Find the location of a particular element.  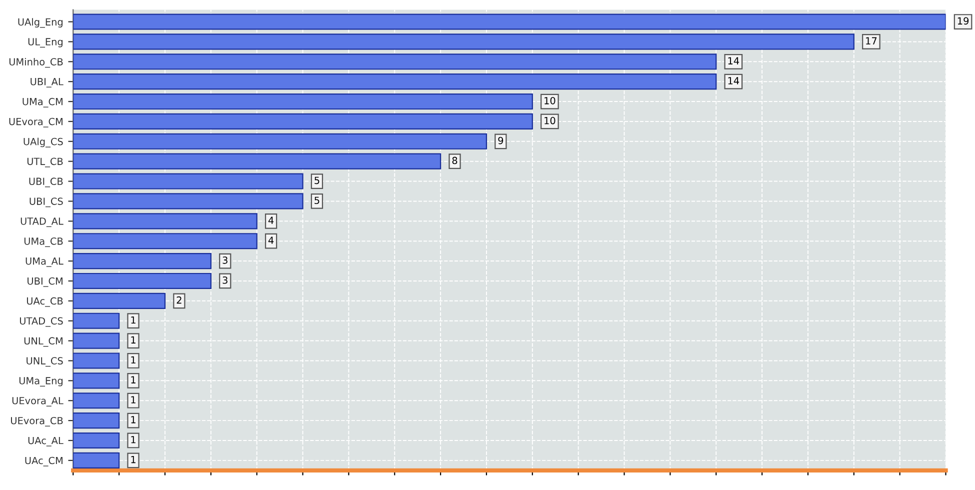

y-tick-label: UAlg_Eng is located at coordinates (40, 23).